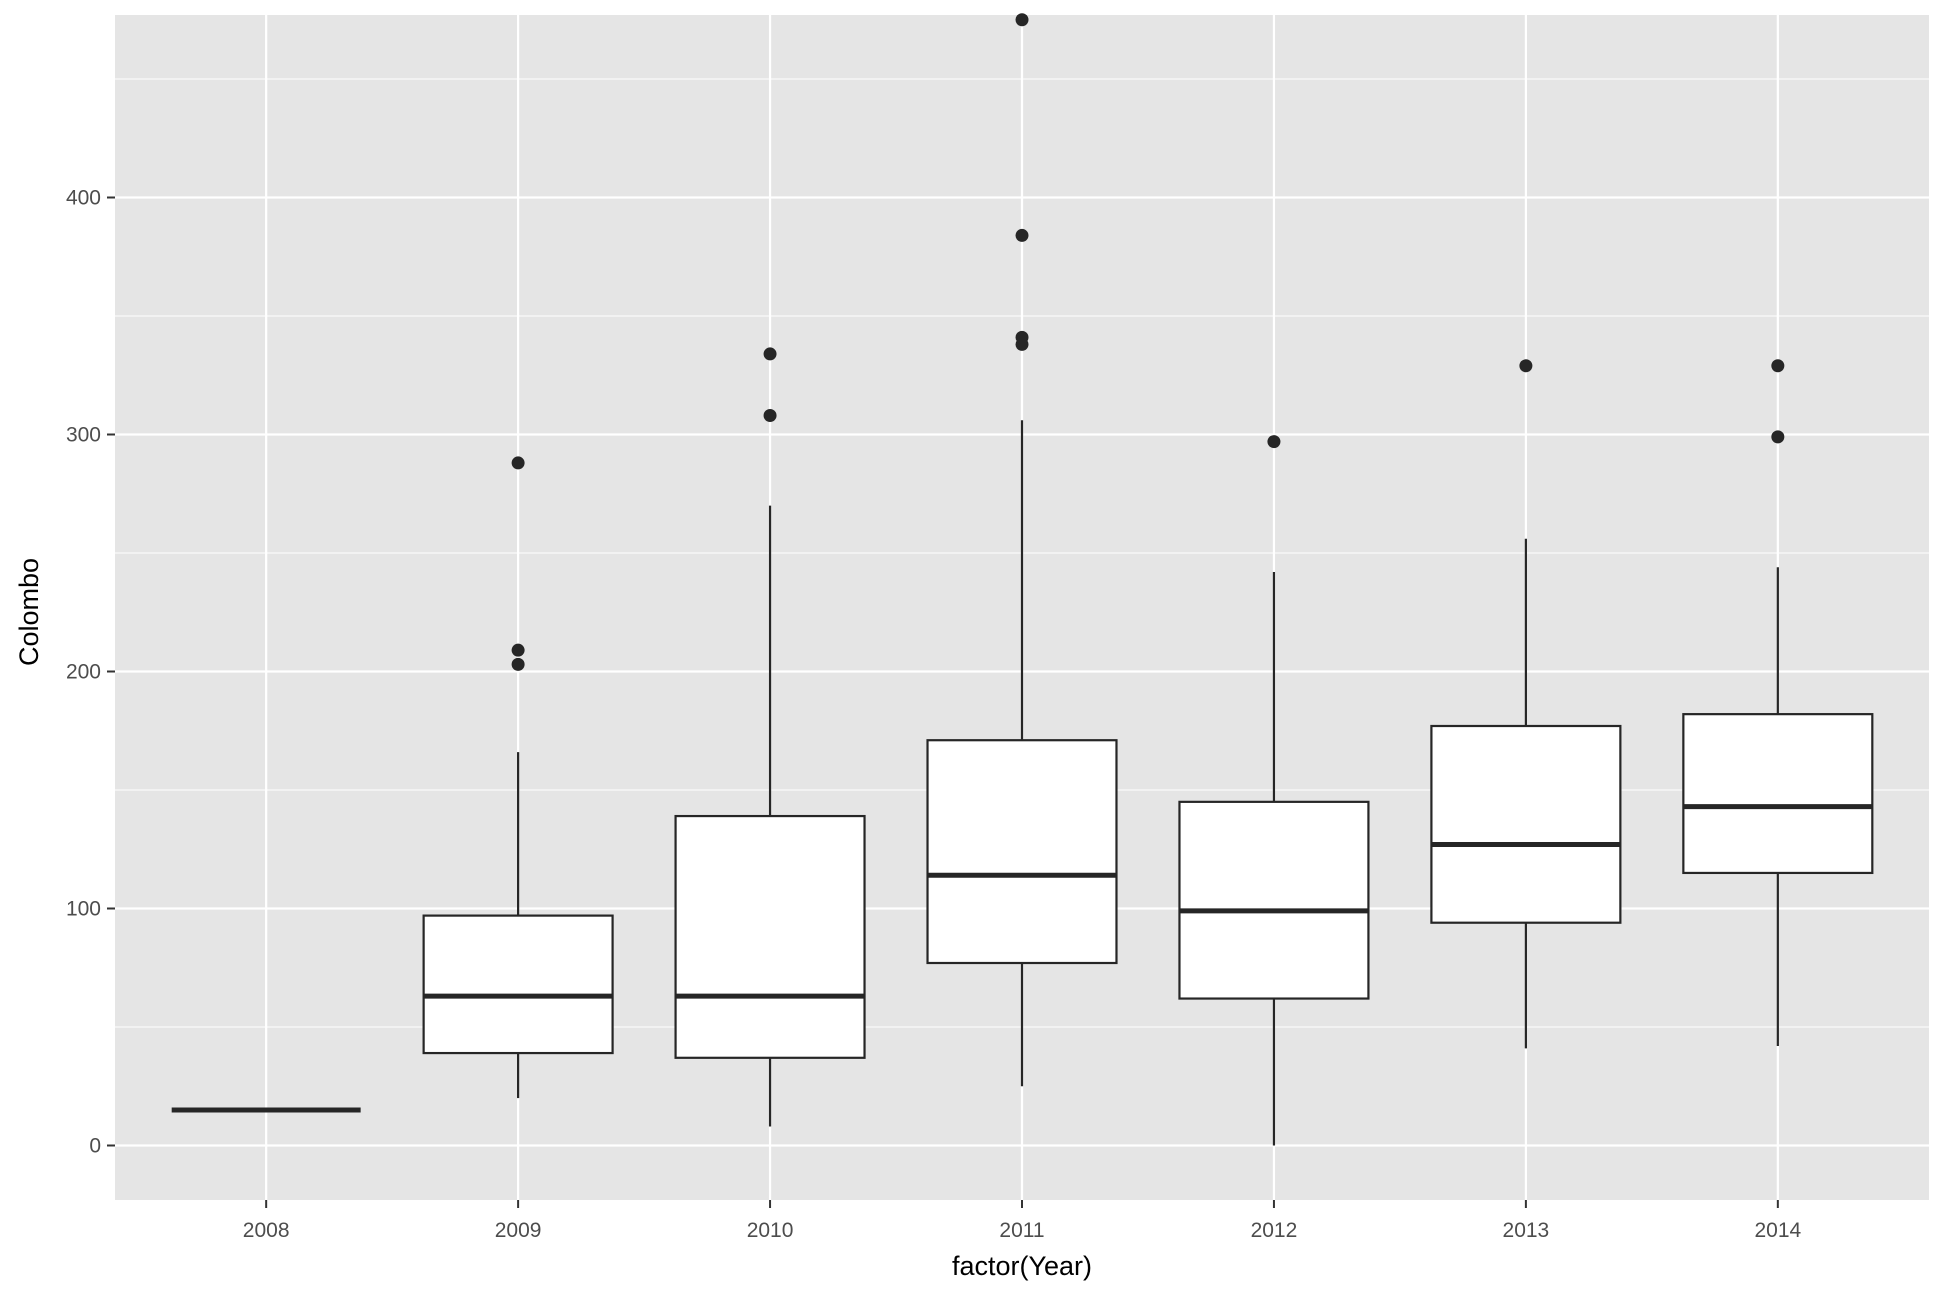  Describe the element at coordinates (95, 1145) in the screenshot. I see `y-tick-label: 0` at that location.